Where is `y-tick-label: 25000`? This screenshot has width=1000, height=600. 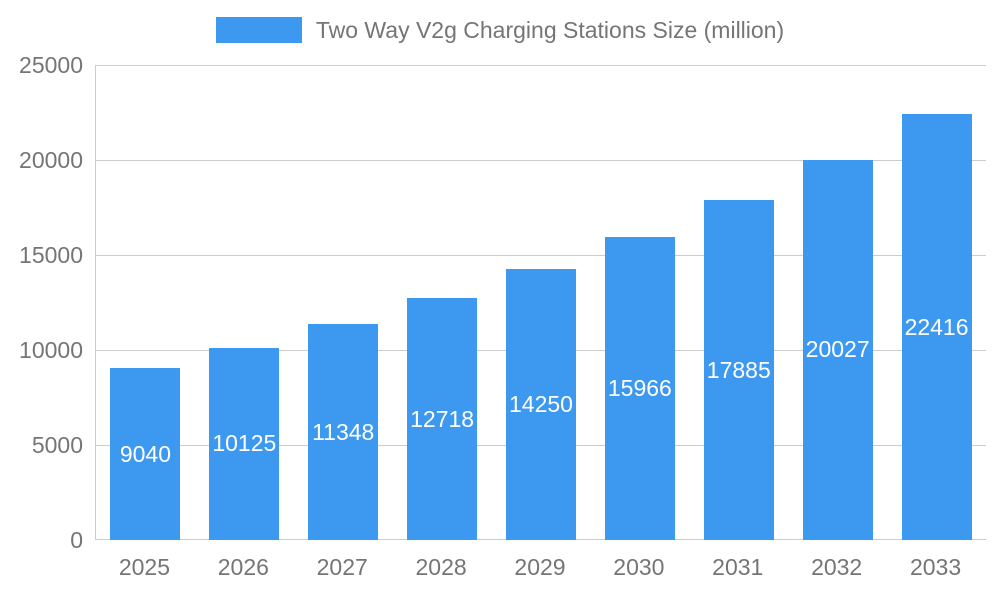 y-tick-label: 25000 is located at coordinates (51, 65).